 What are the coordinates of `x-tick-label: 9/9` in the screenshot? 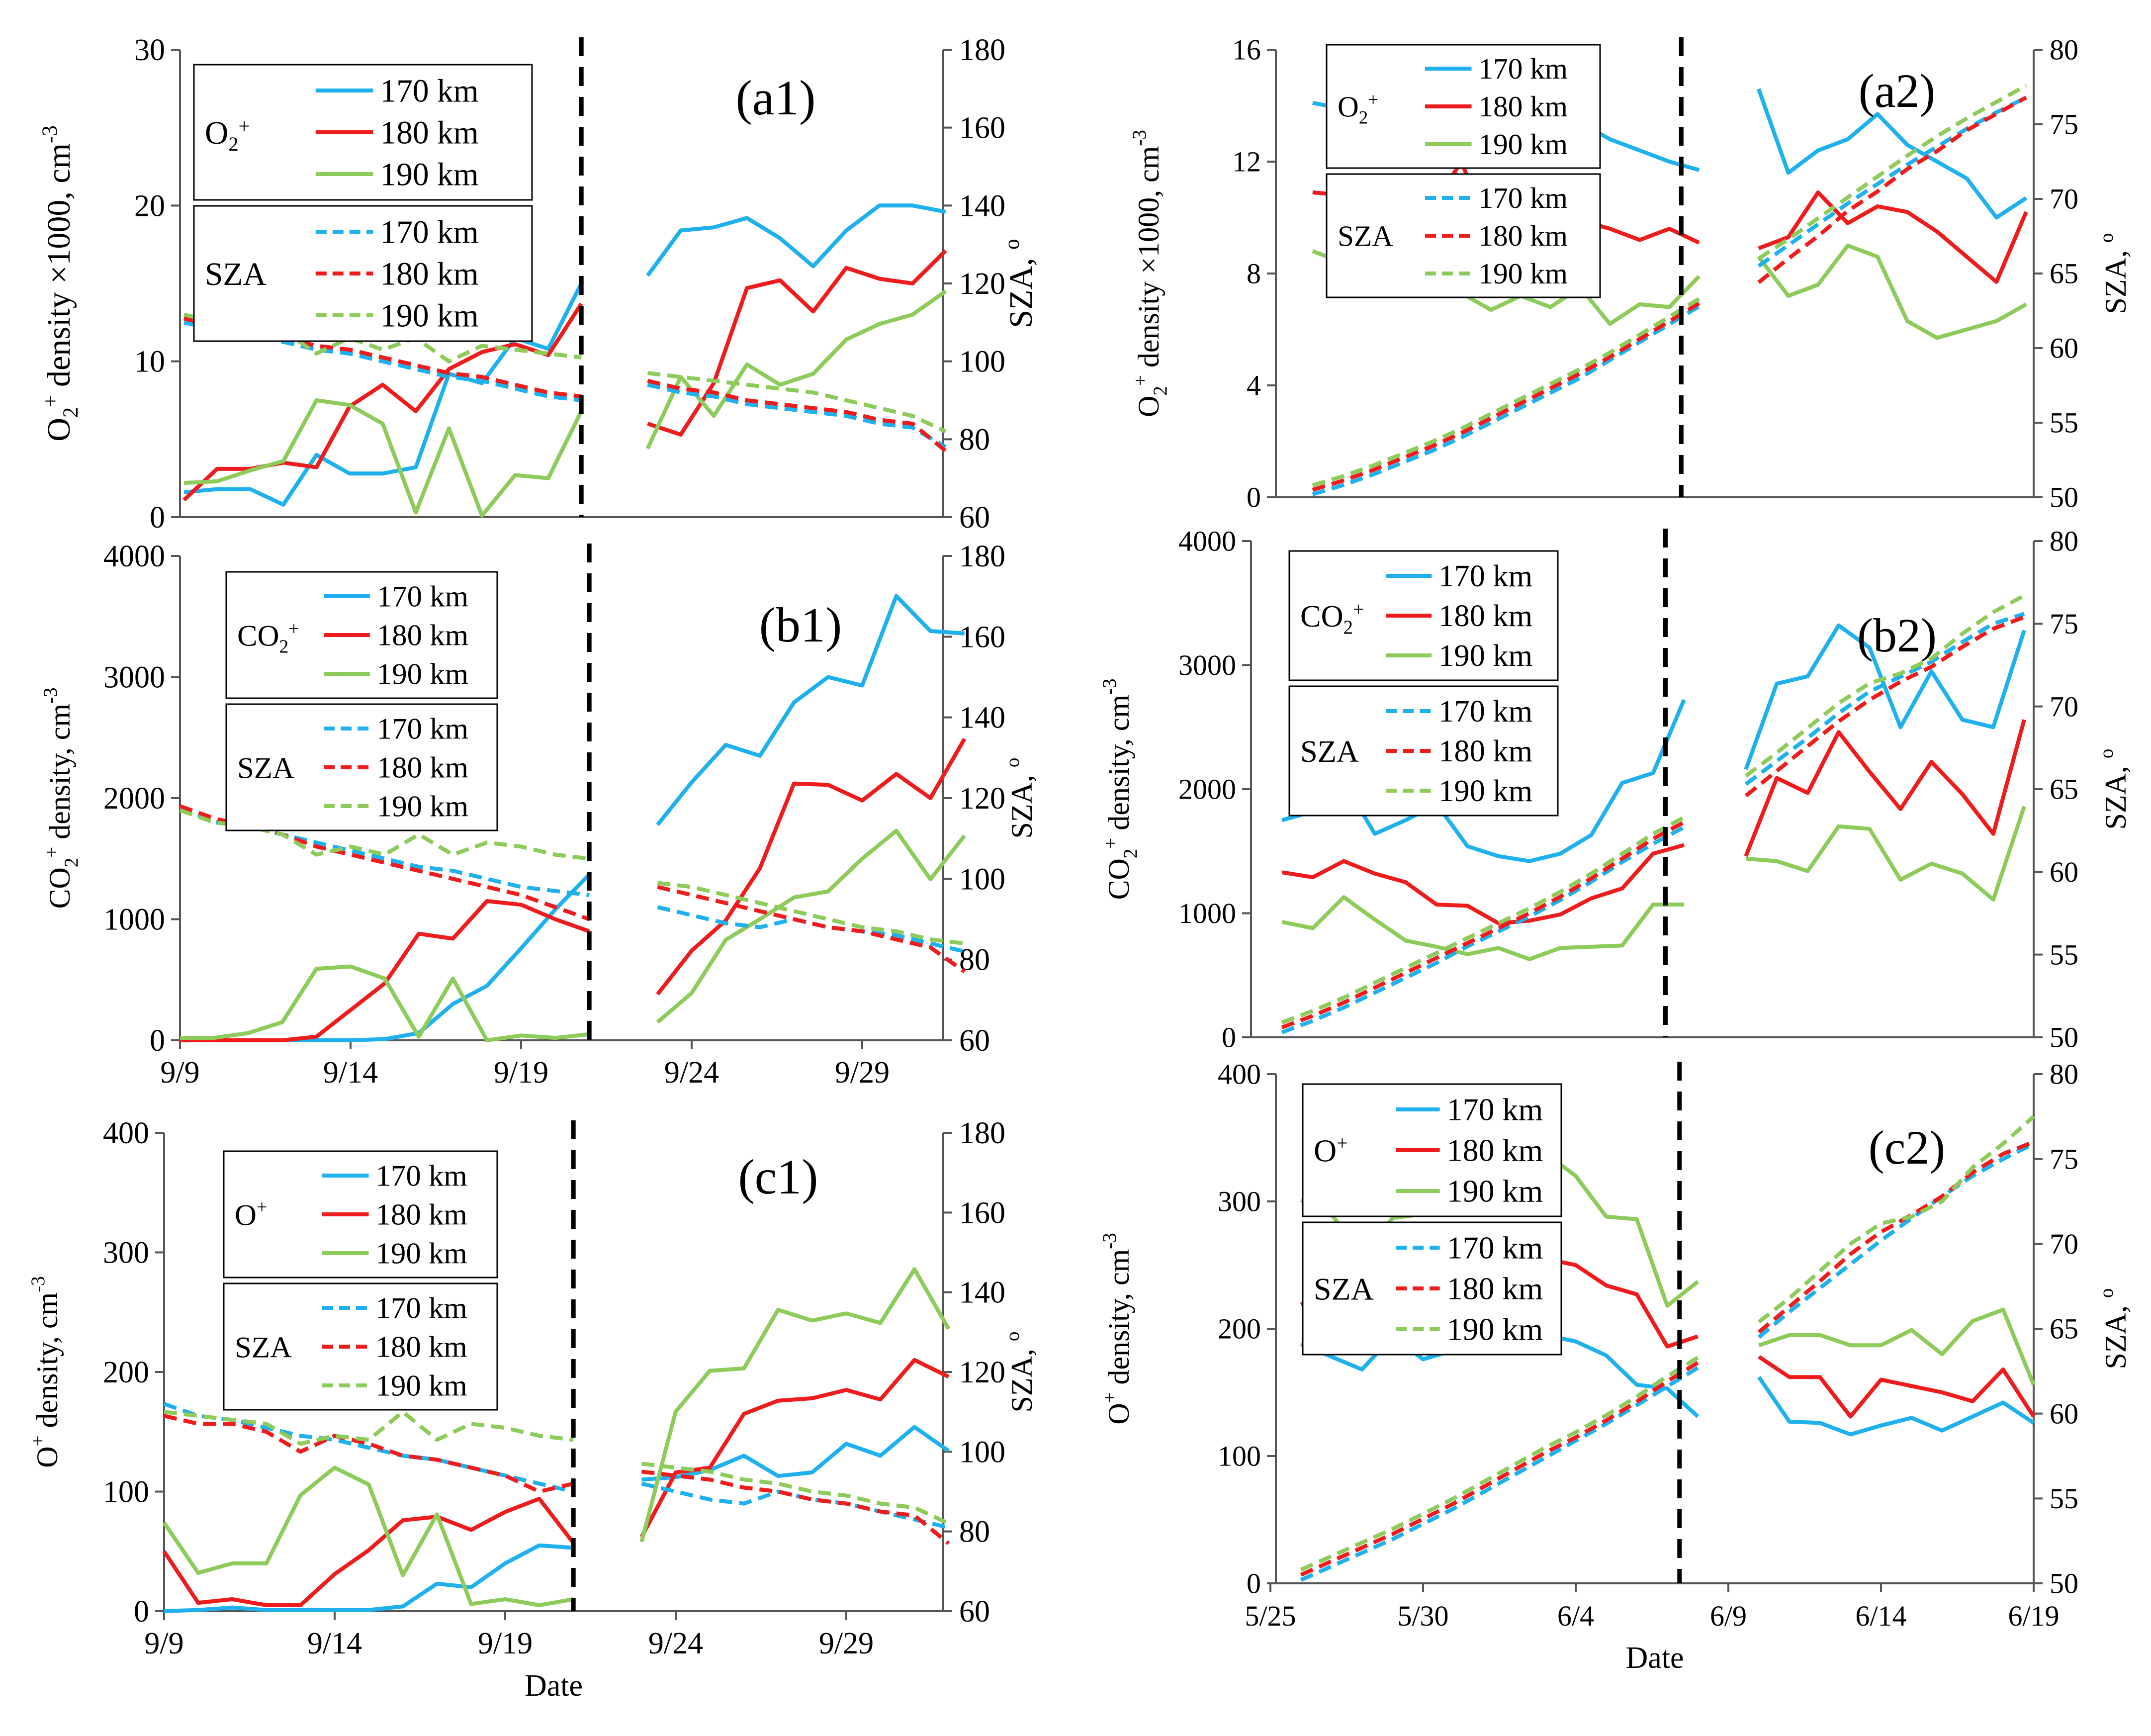 It's located at (163, 1643).